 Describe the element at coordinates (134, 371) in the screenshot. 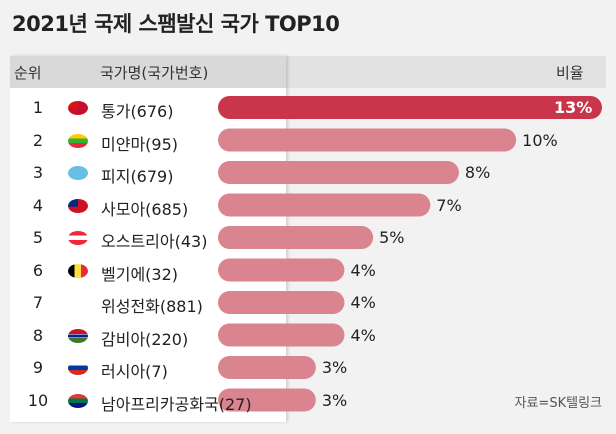

I see `country-name-9: 러시아(7)` at that location.